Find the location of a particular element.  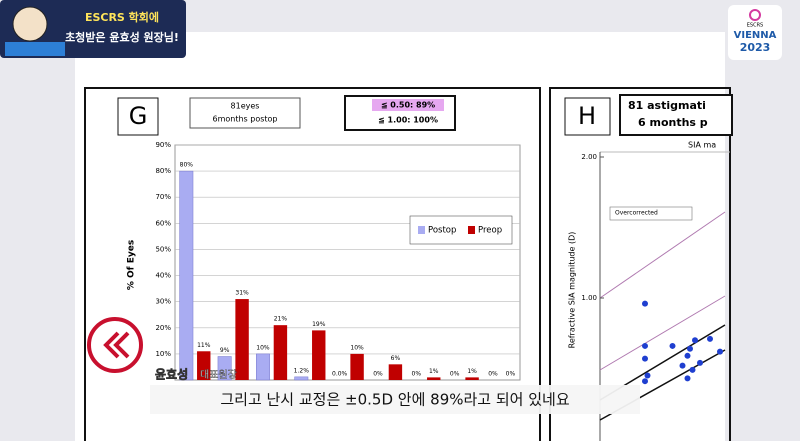

h-title: 6 months p is located at coordinates (673, 122).